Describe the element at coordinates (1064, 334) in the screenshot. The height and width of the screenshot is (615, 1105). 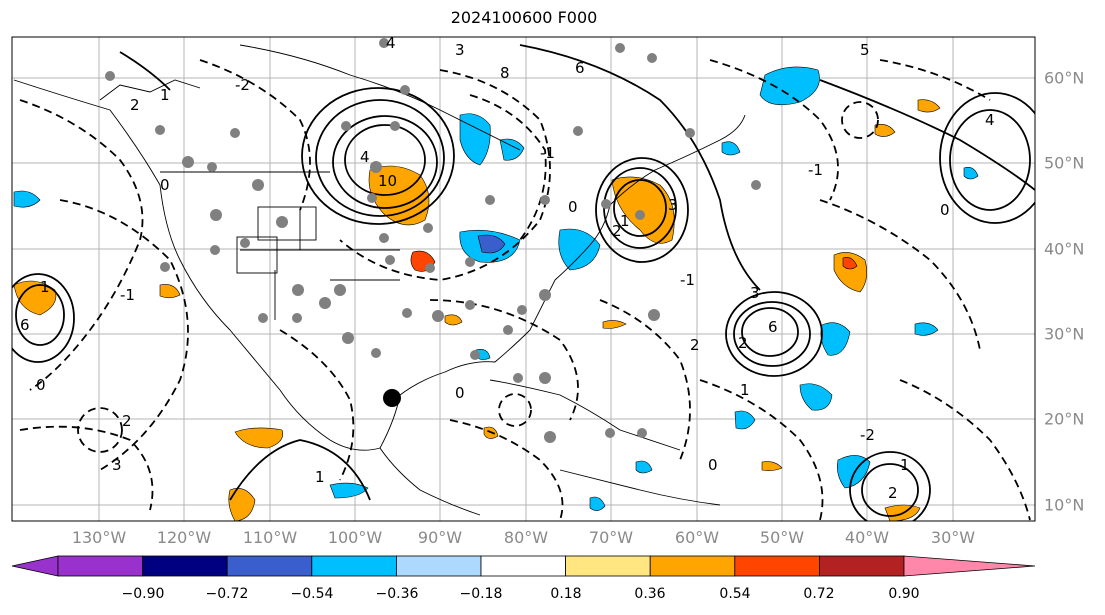
I see `lat-label: 30°N` at that location.